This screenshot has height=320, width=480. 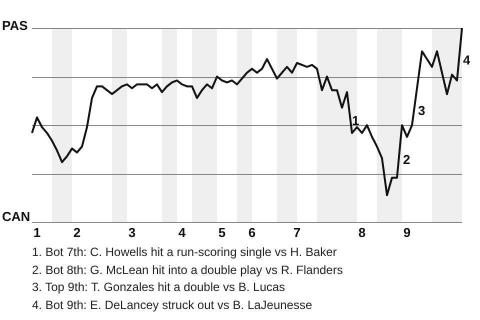 What do you see at coordinates (297, 232) in the screenshot?
I see `x-tick-label: 7` at bounding box center [297, 232].